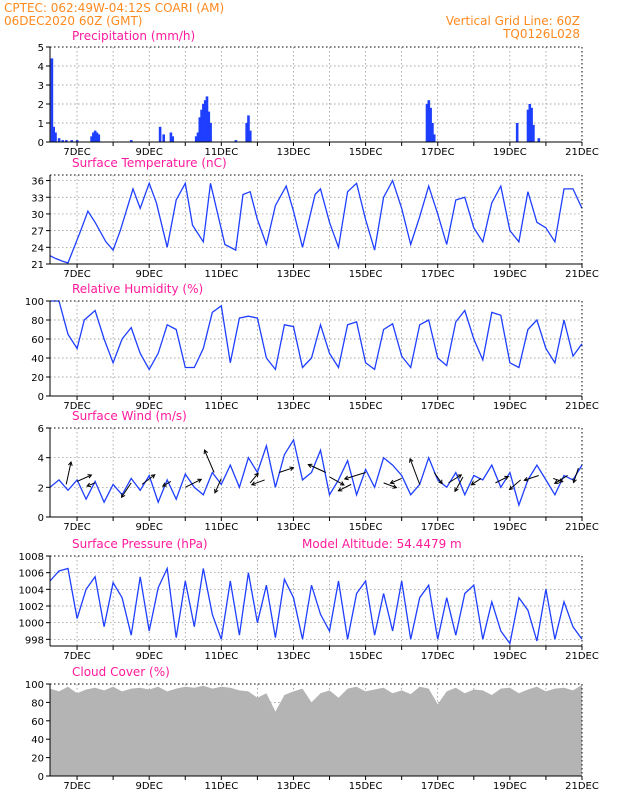  I want to click on panel-title: Precipitation (mm/h), so click(133, 36).